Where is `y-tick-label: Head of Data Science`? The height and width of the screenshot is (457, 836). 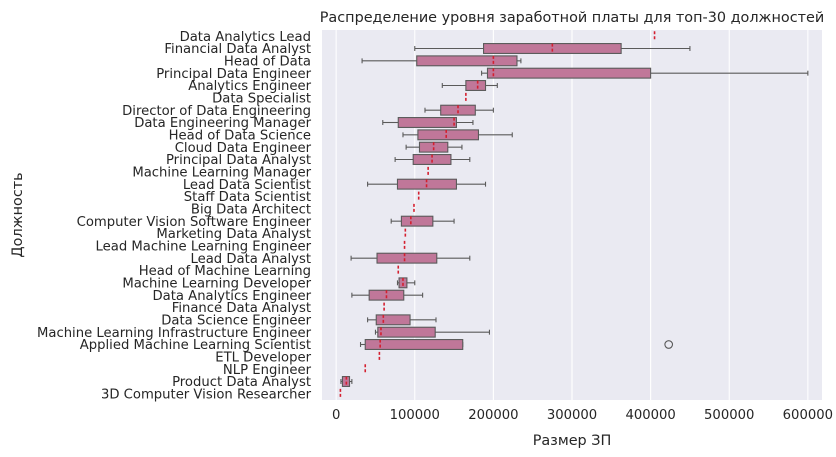 y-tick-label: Head of Data Science is located at coordinates (240, 135).